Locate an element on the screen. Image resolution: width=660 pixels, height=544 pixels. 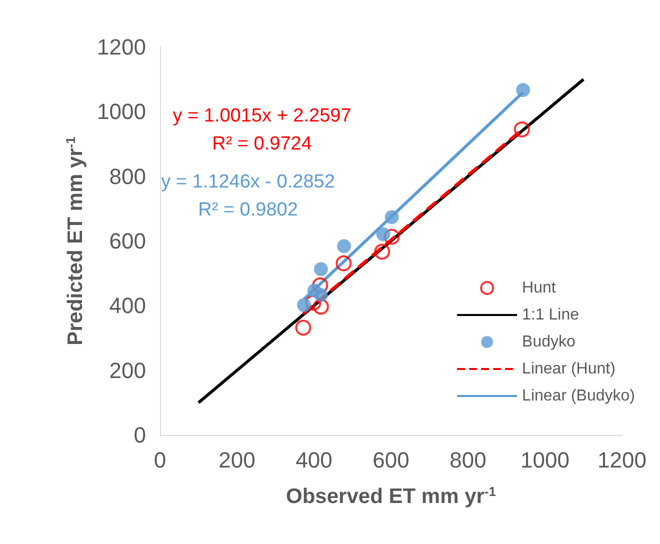
x-tick-label: 0 is located at coordinates (160, 460).